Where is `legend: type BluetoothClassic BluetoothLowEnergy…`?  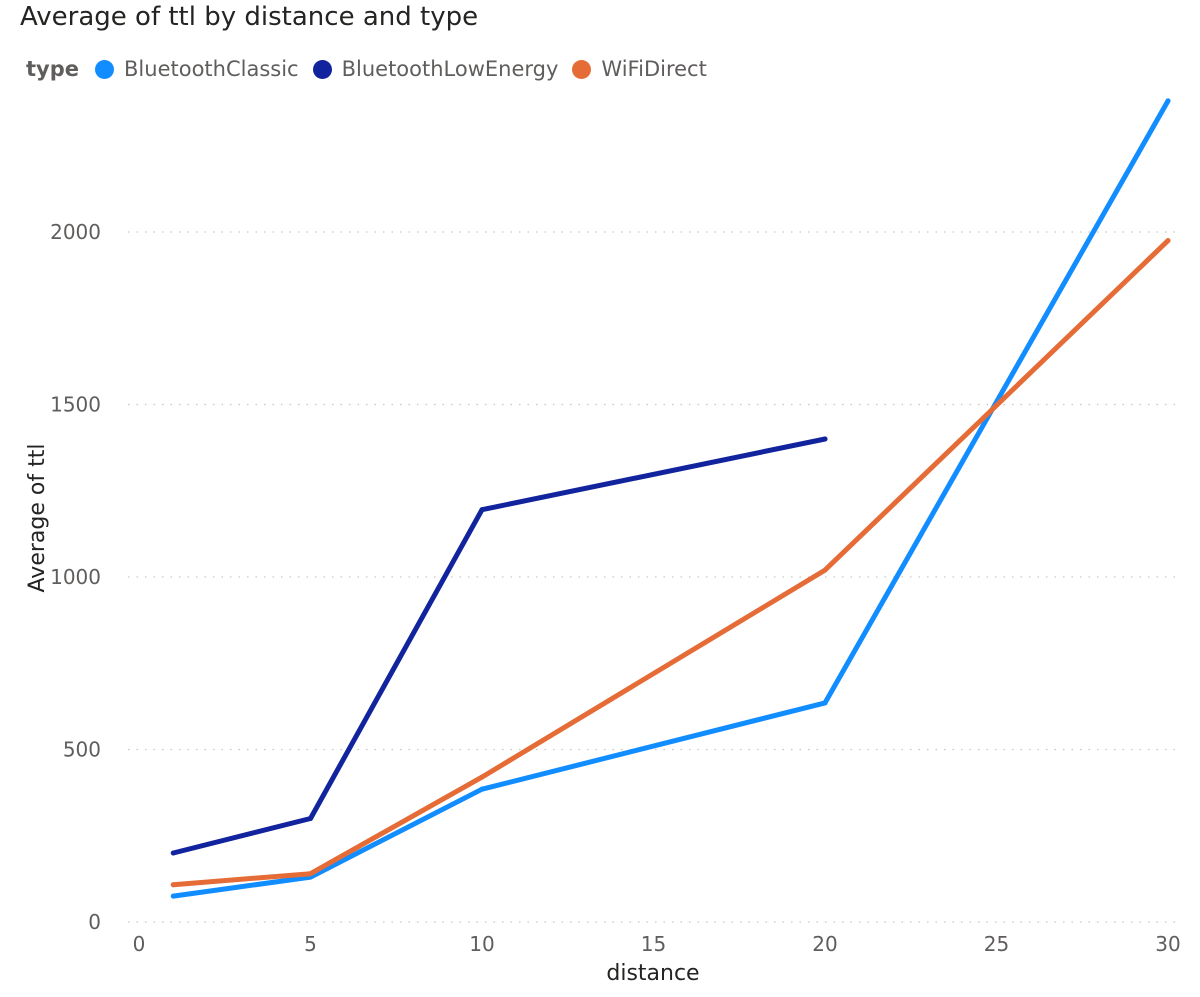
legend: type BluetoothClassic BluetoothLowEnergy… is located at coordinates (373, 69).